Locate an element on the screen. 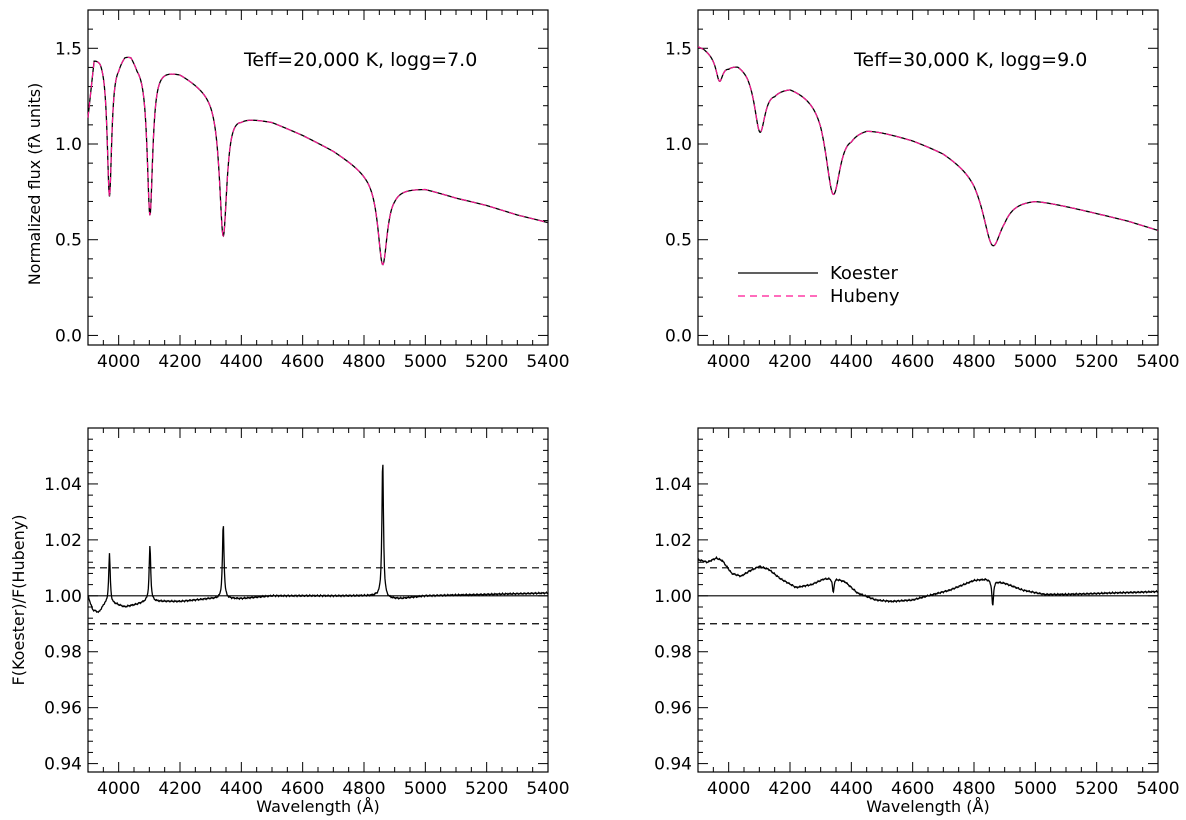 The height and width of the screenshot is (820, 1186). bottom-left-xlabel: Wavelength (Å) is located at coordinates (317, 806).